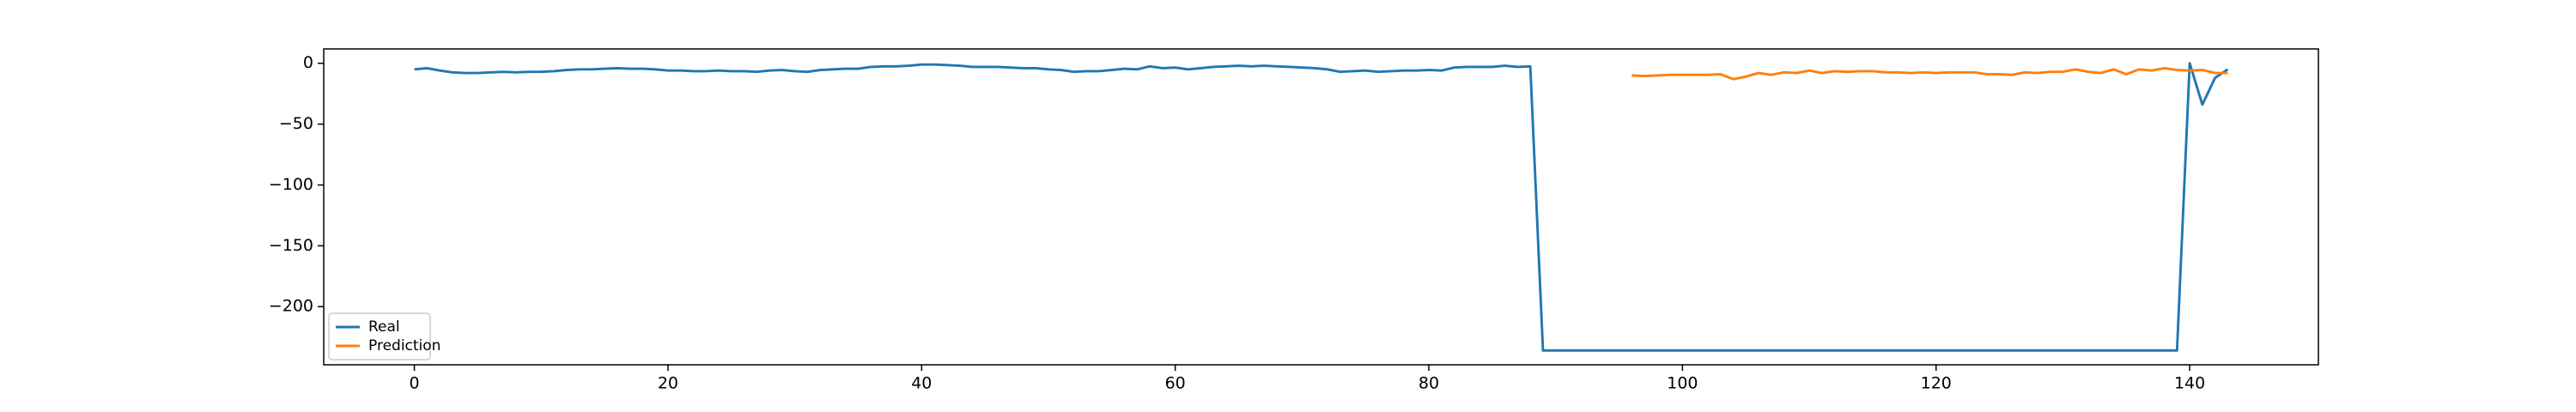 The width and height of the screenshot is (2576, 412). Describe the element at coordinates (1429, 383) in the screenshot. I see `x-tick-label: 80` at that location.